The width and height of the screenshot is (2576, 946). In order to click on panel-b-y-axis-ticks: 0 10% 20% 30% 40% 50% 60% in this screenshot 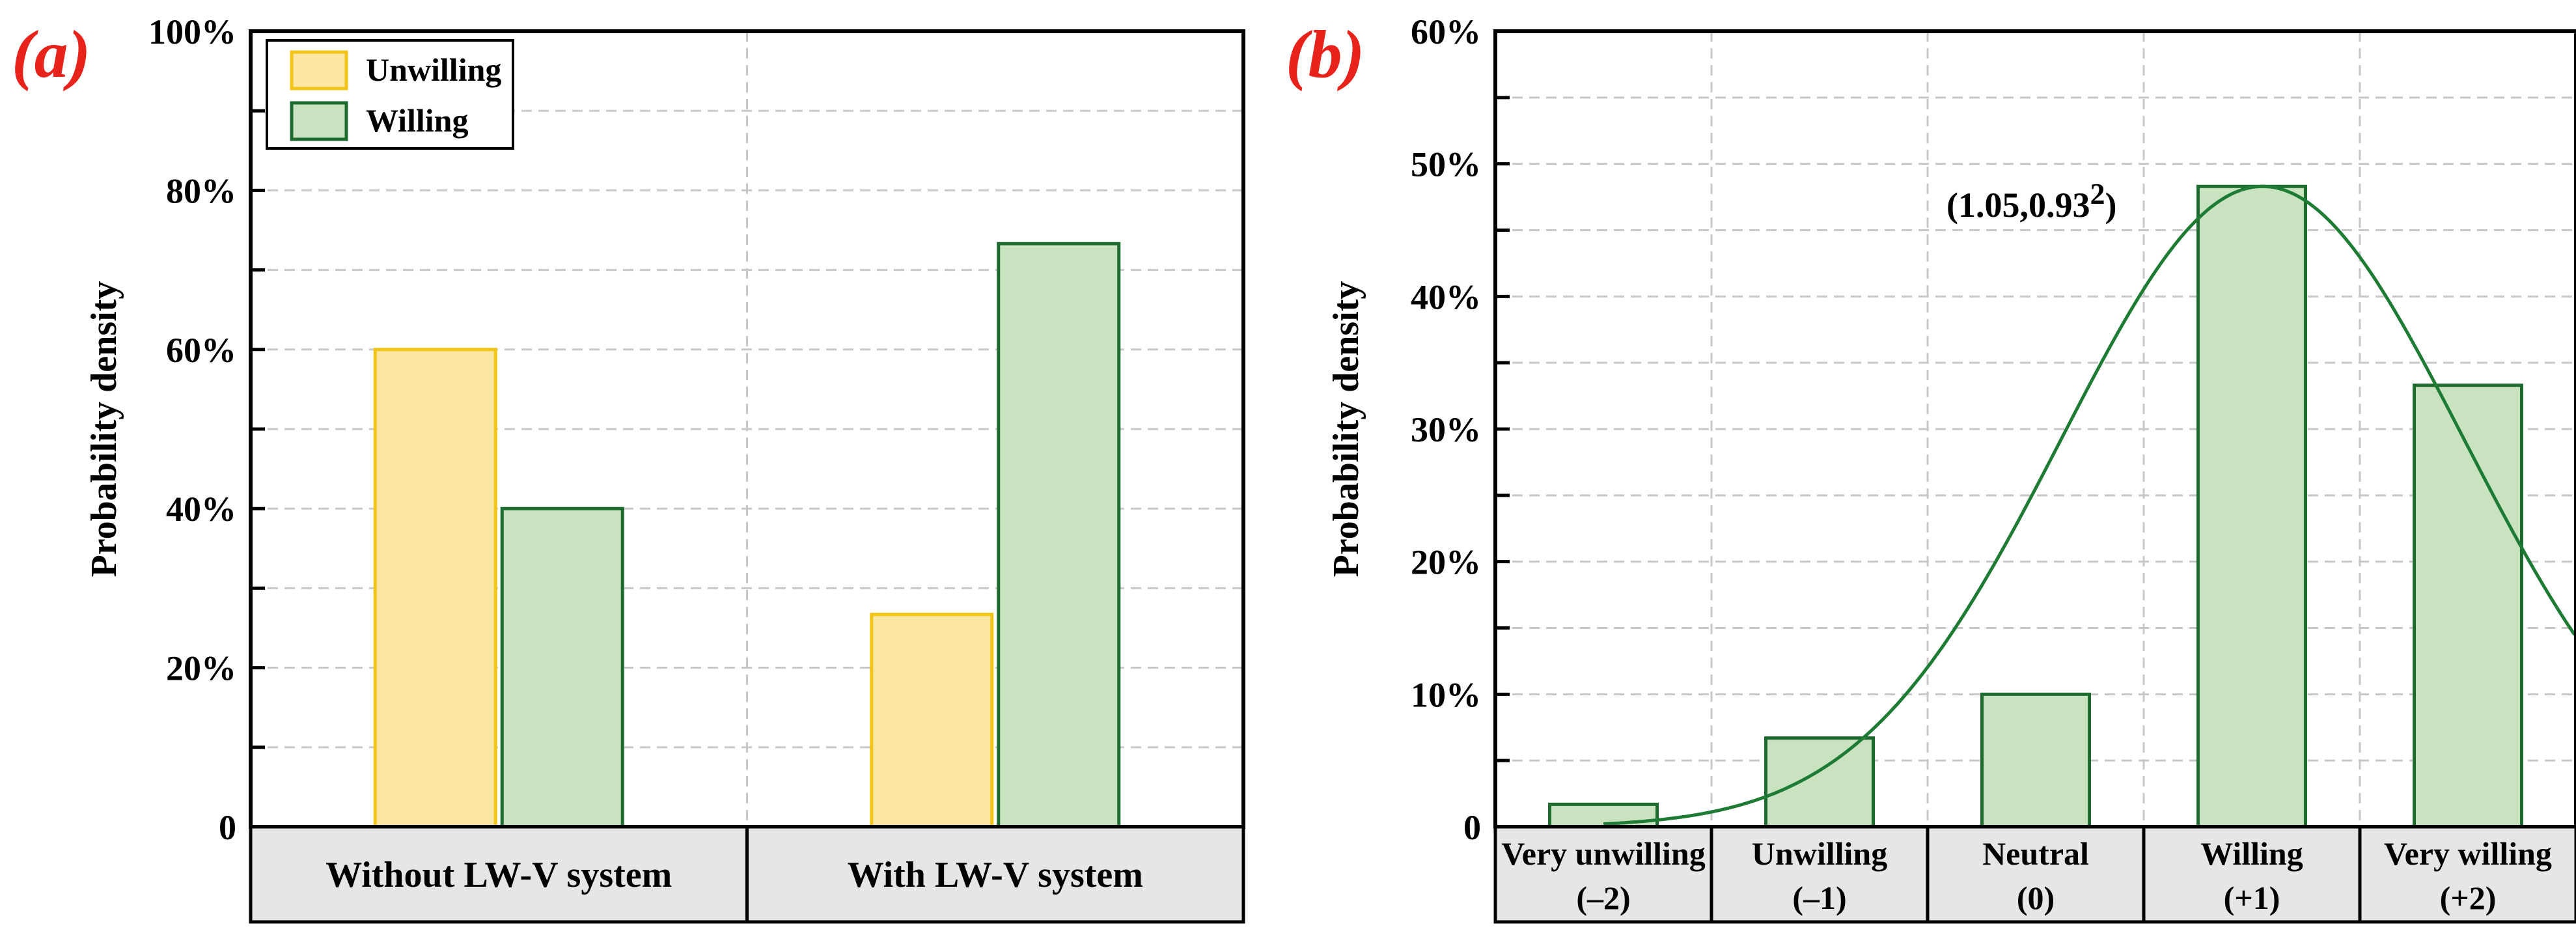, I will do `click(1460, 429)`.